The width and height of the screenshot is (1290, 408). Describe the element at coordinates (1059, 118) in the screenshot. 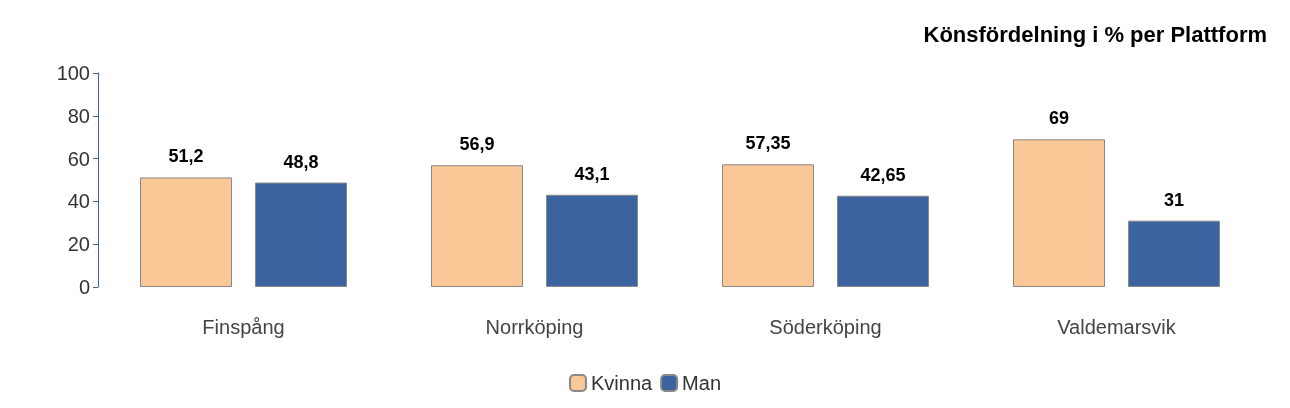

I see `data-label: 69` at that location.